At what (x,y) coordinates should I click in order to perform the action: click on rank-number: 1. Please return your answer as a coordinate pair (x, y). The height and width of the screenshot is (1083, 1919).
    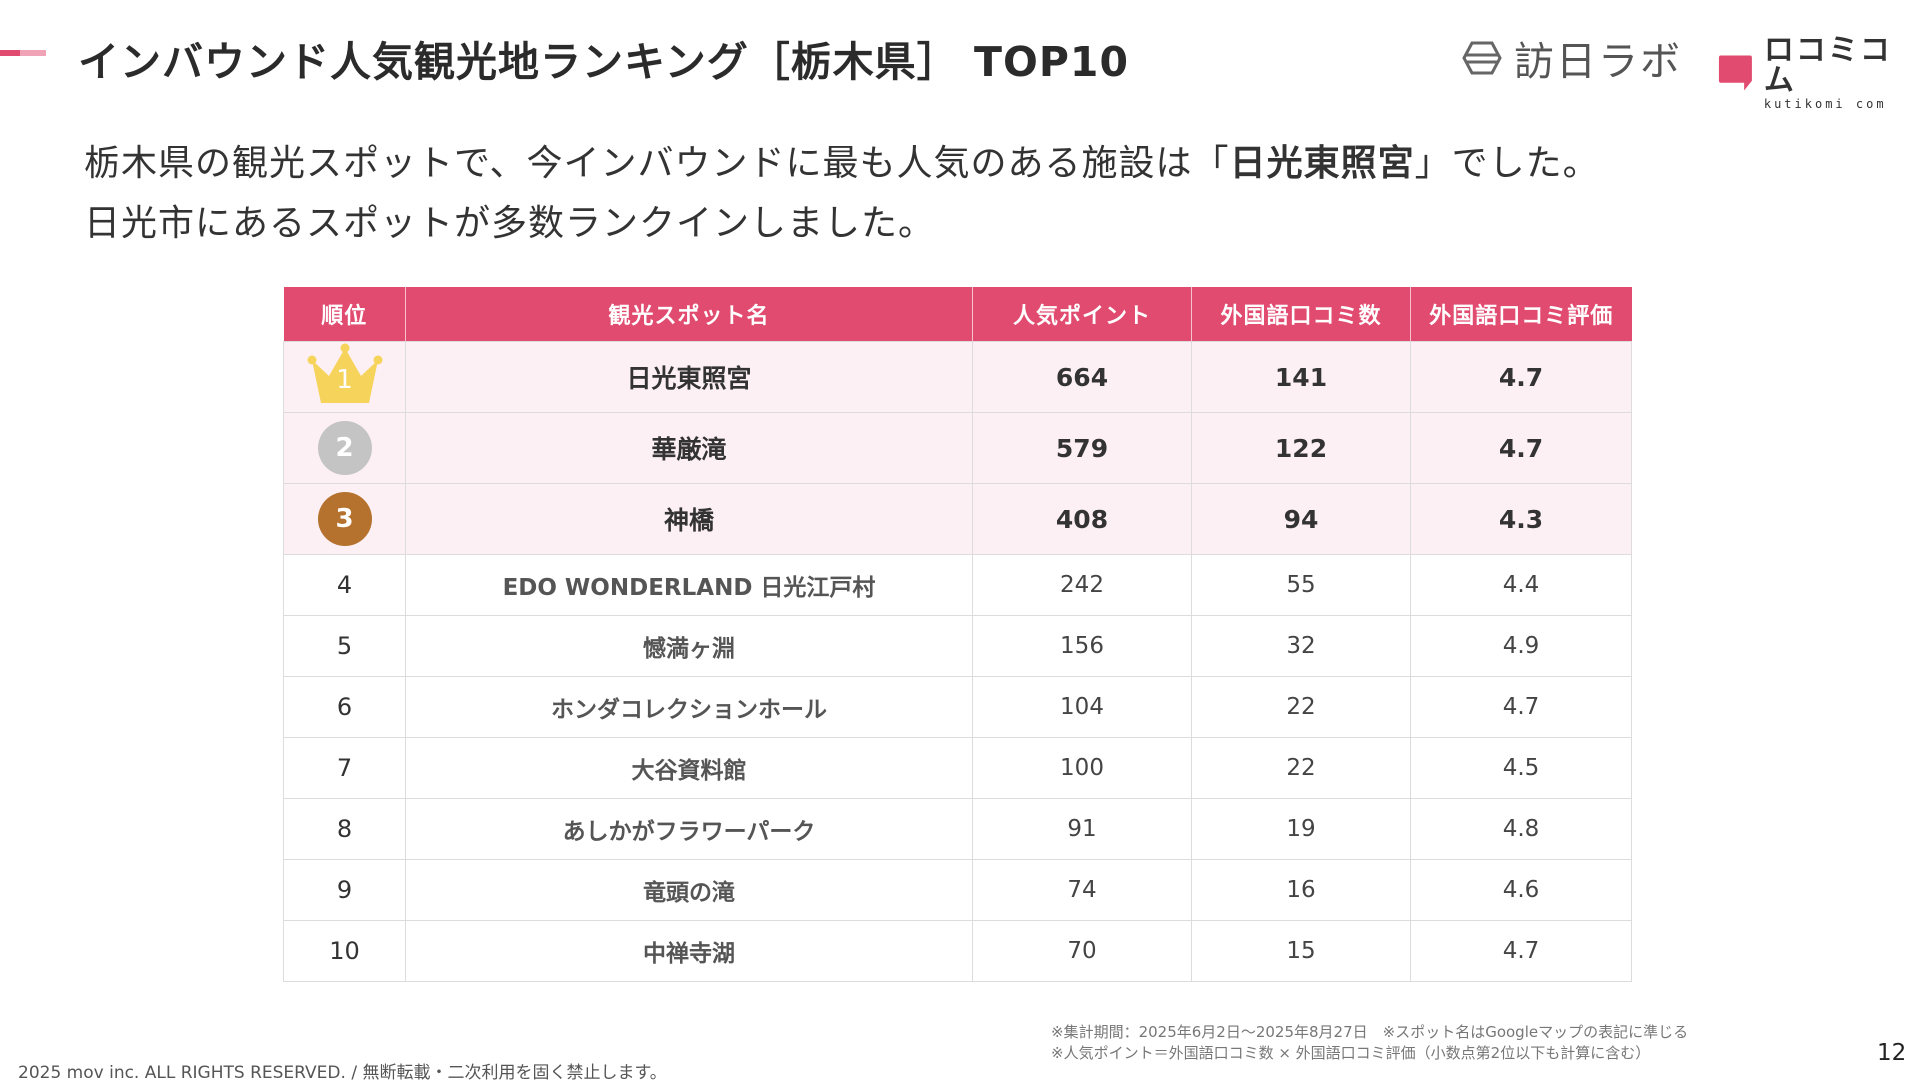
    Looking at the image, I should click on (344, 380).